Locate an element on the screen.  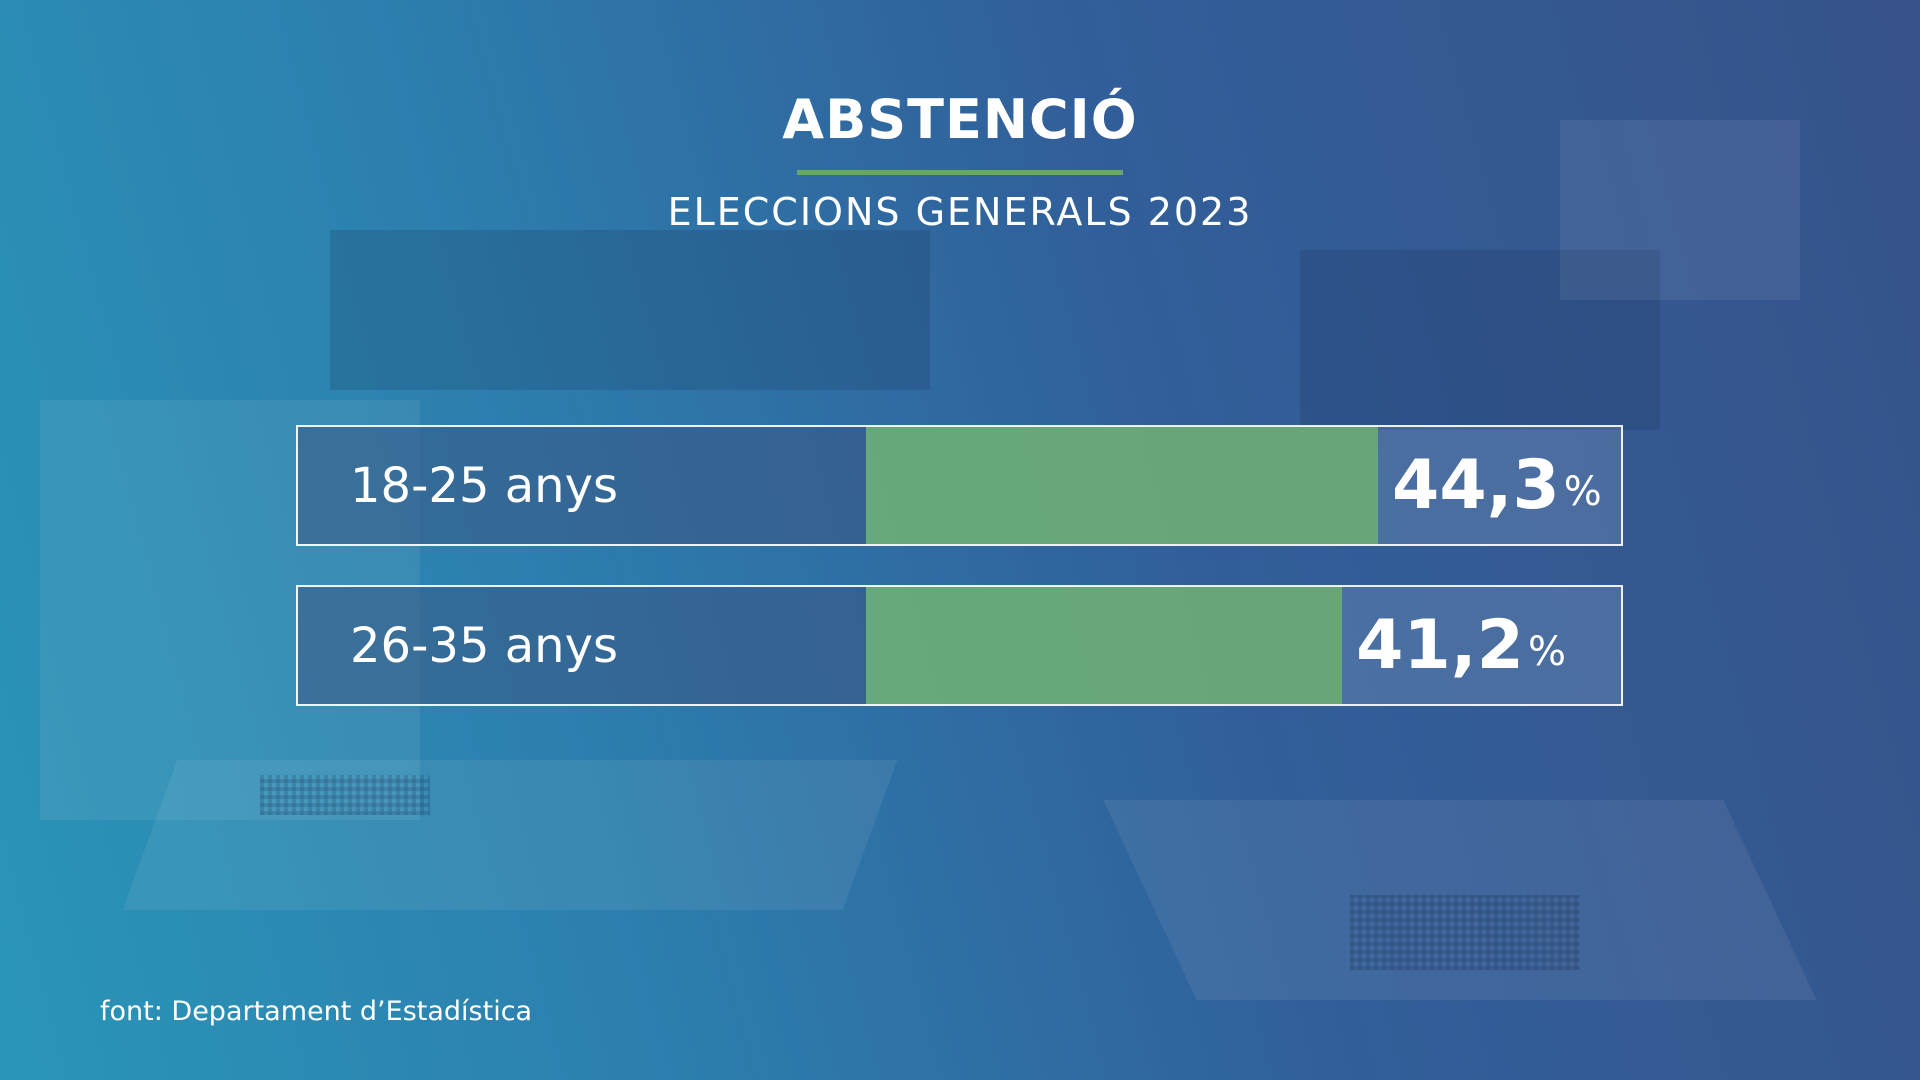
chart-subtitle: ELECCIONS GENERALS 2023 is located at coordinates (960, 212).